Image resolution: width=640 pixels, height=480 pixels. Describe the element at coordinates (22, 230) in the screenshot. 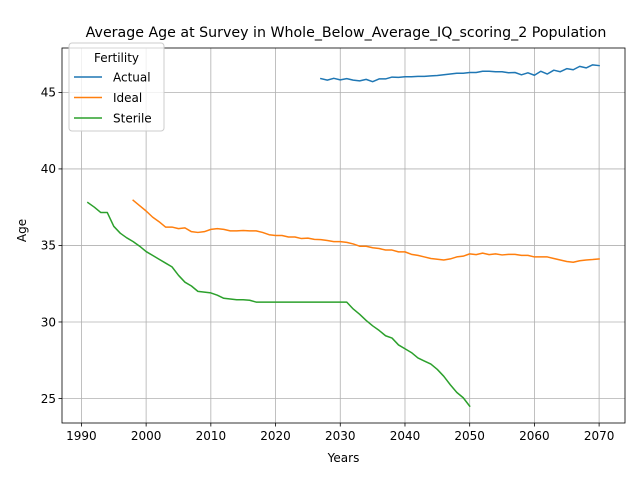

I see `y-axis-label: Age` at that location.